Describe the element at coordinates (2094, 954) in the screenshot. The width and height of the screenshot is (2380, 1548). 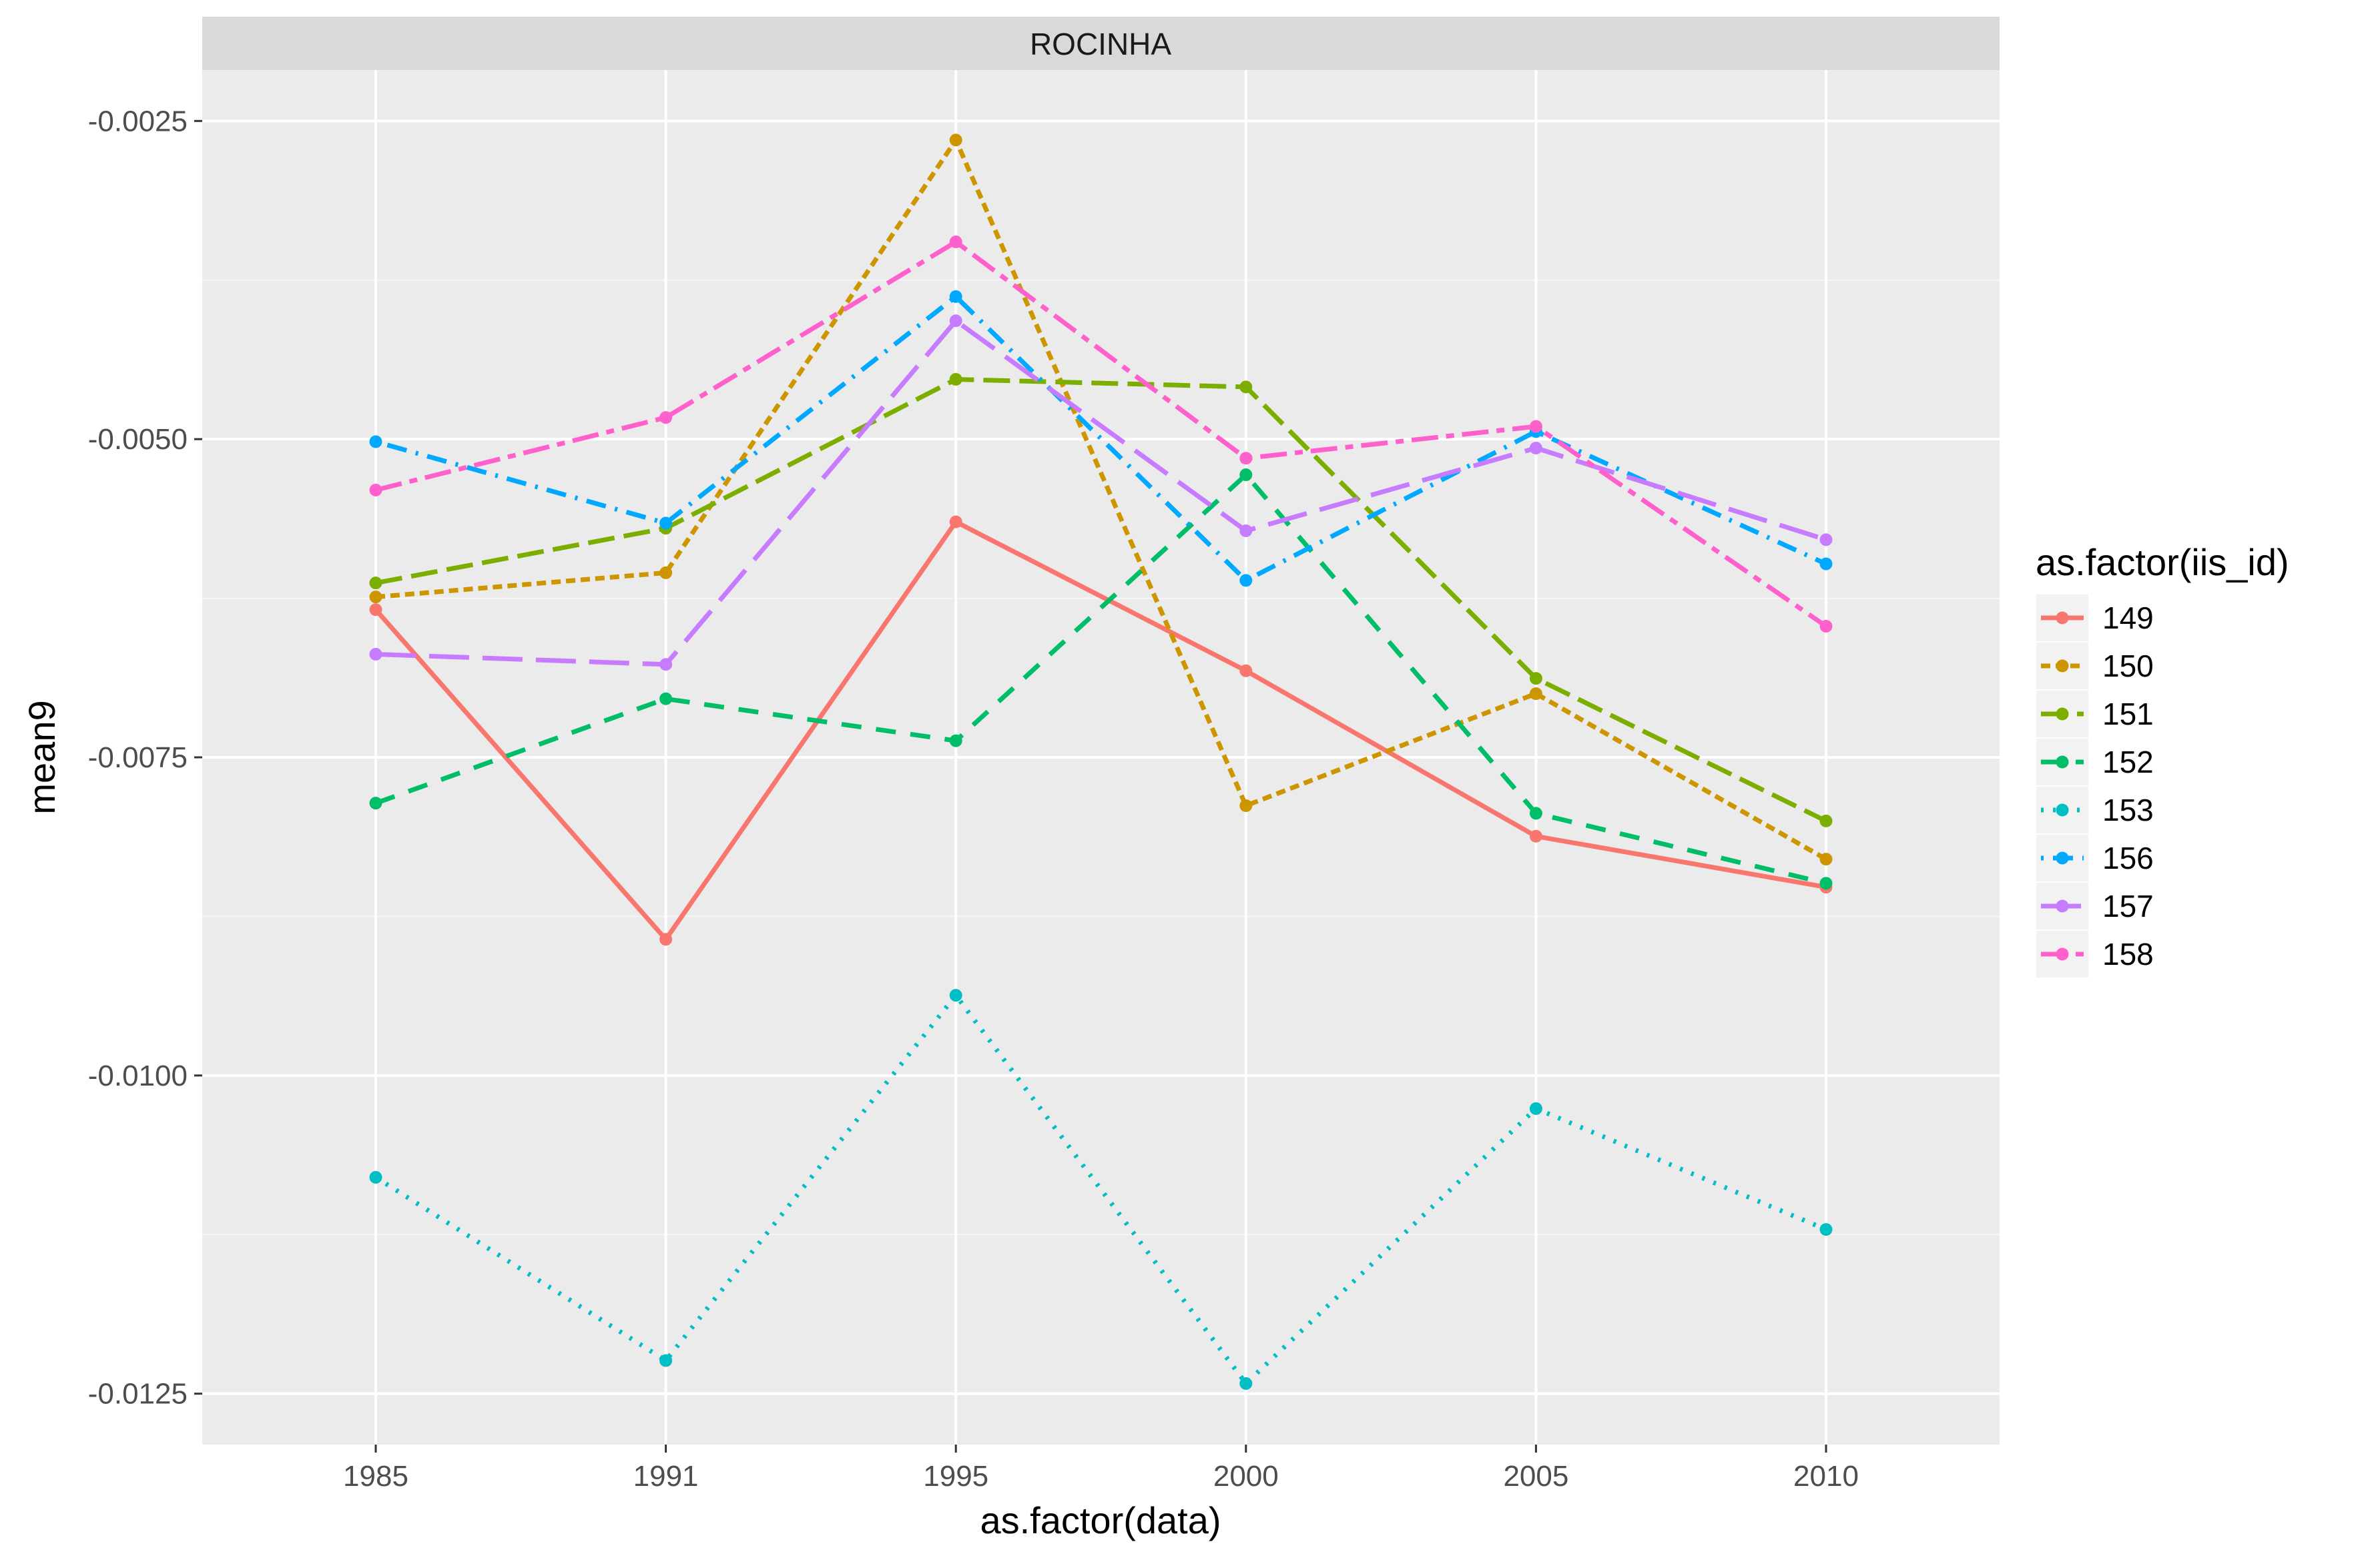
I see `legend-item: 158` at that location.